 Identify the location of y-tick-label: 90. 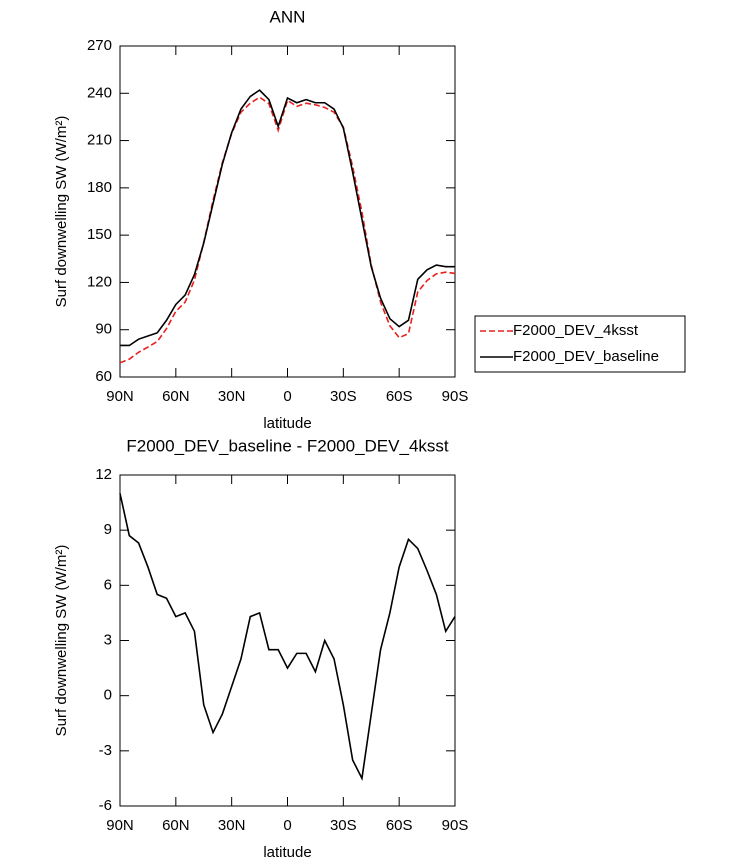
(103, 329).